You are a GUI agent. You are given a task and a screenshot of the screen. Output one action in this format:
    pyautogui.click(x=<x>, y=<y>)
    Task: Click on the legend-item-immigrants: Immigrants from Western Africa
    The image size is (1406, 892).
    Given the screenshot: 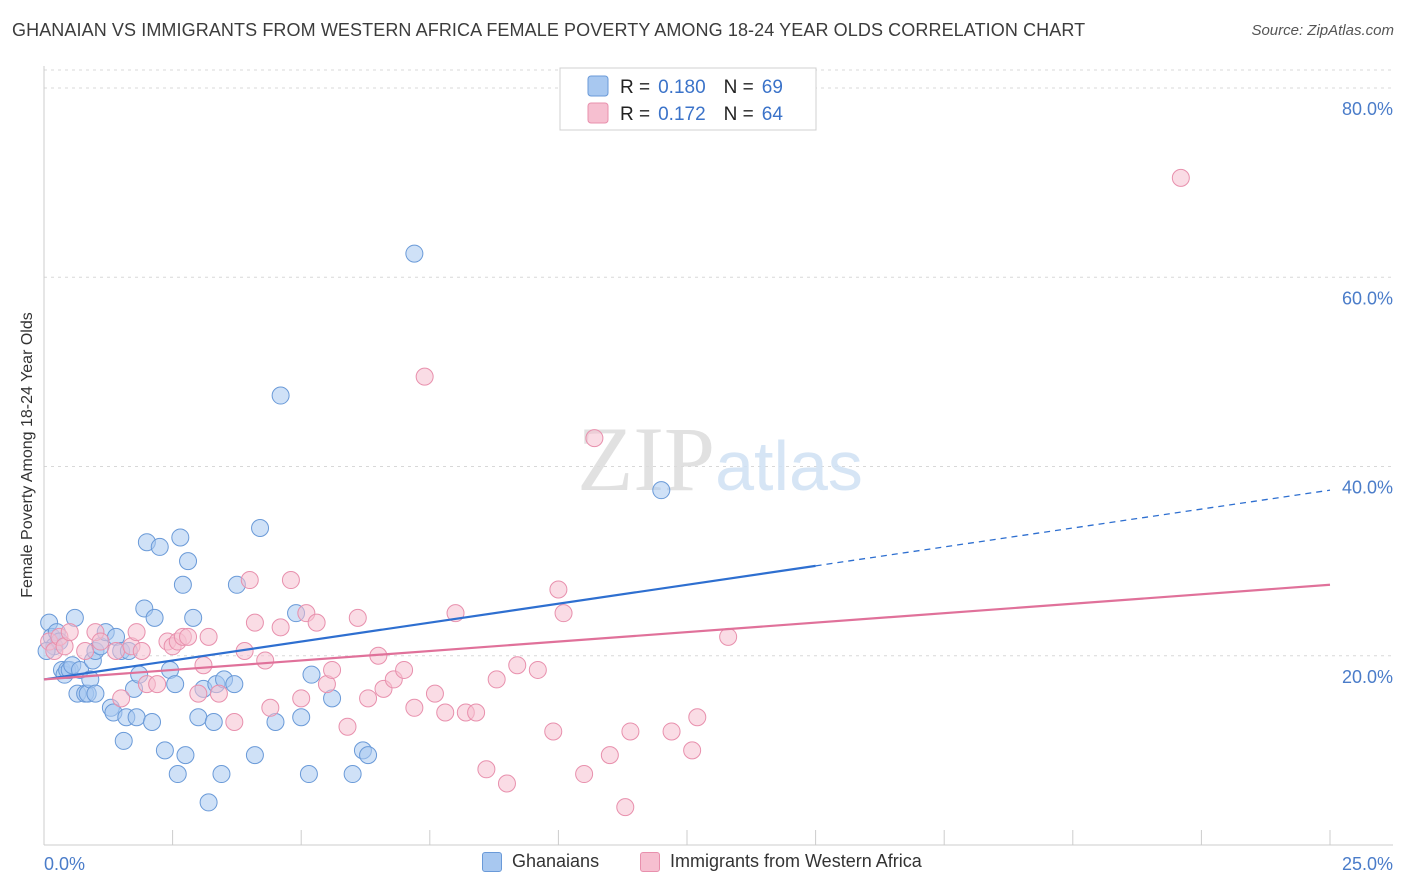 What is the action you would take?
    pyautogui.click(x=781, y=861)
    